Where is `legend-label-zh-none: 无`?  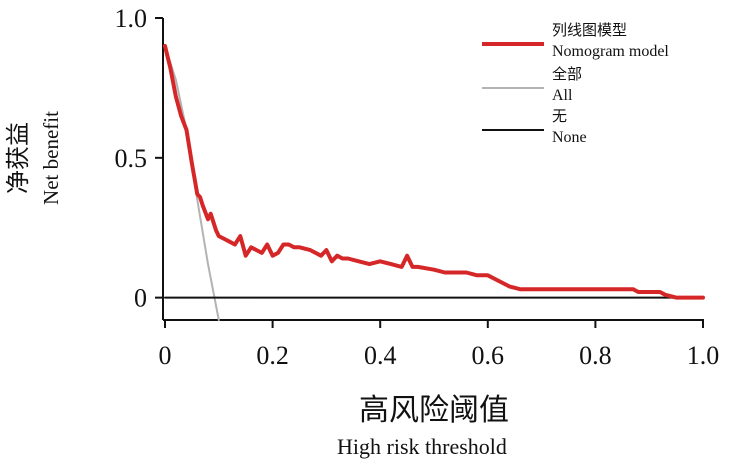
legend-label-zh-none: 无 is located at coordinates (559, 116).